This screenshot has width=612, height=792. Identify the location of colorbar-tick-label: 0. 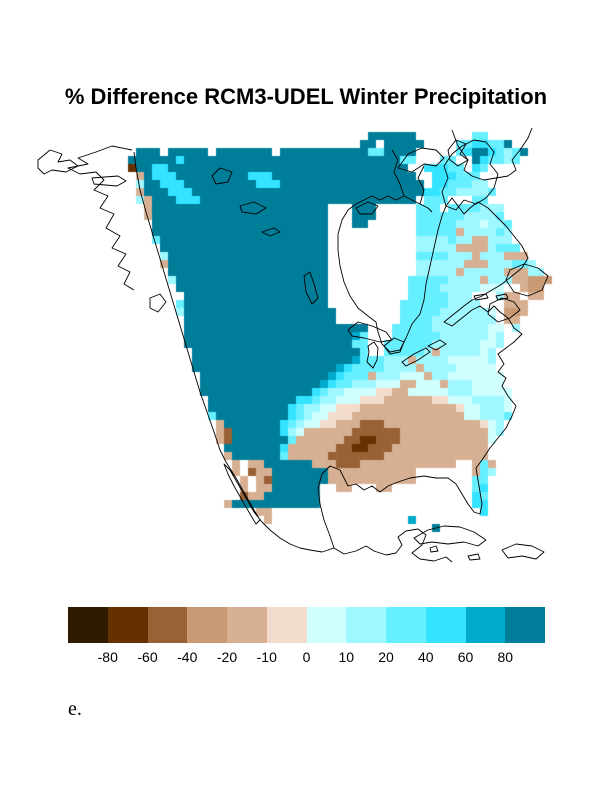
(306, 657).